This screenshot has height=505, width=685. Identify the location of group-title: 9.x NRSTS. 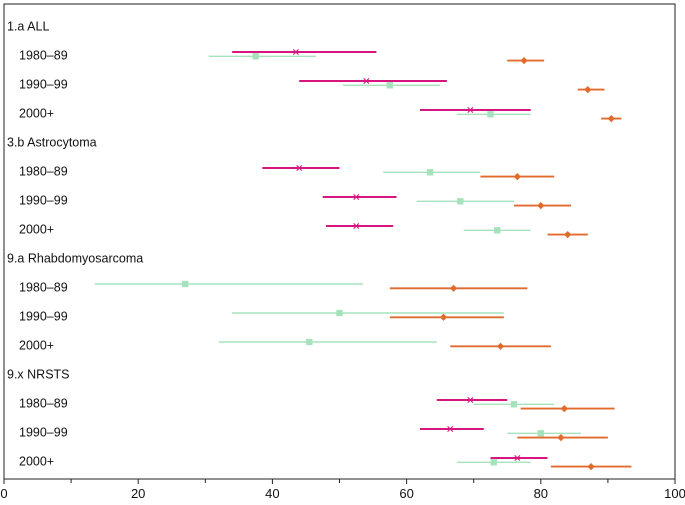
(38, 375).